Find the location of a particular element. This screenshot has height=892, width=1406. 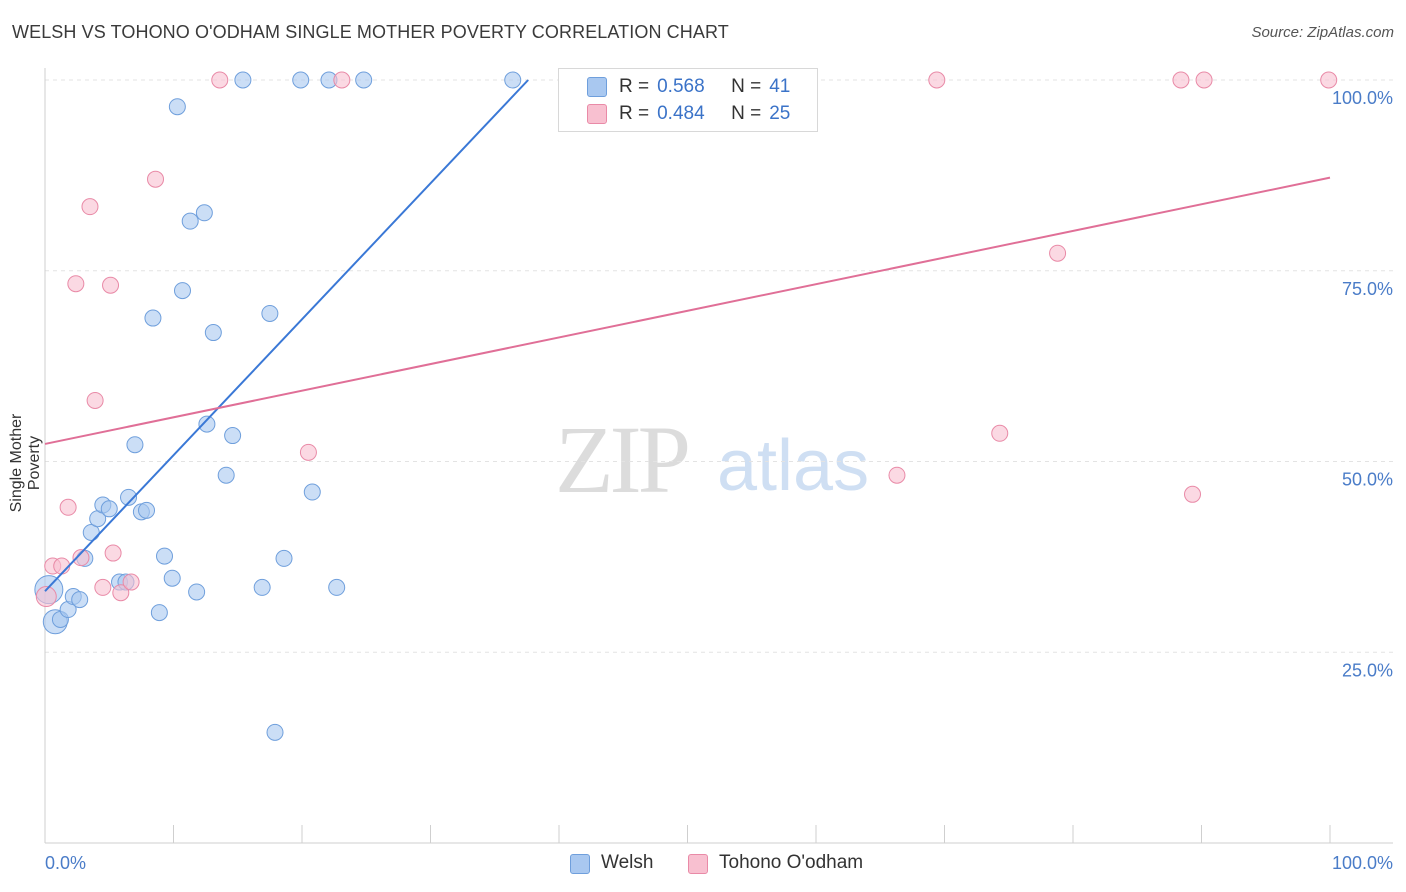

watermark: ZIP atlas is located at coordinates (712, 459).